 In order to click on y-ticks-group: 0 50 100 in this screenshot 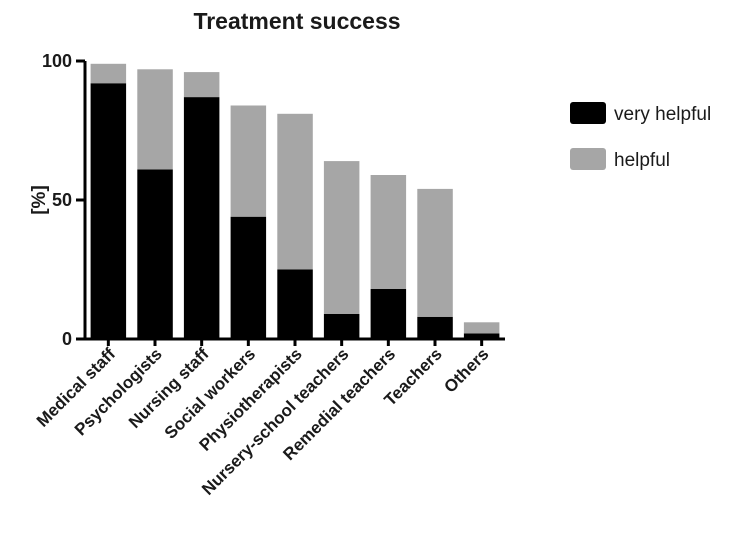, I will do `click(63, 200)`.